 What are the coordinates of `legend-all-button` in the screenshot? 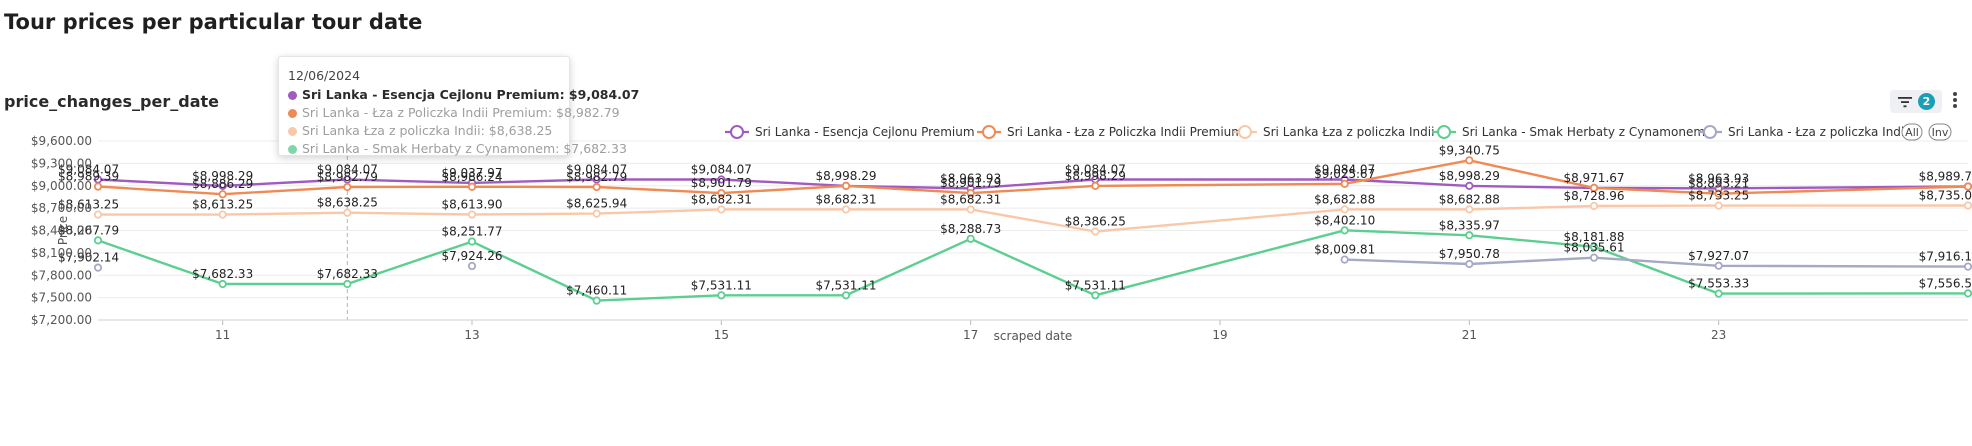 It's located at (1912, 132).